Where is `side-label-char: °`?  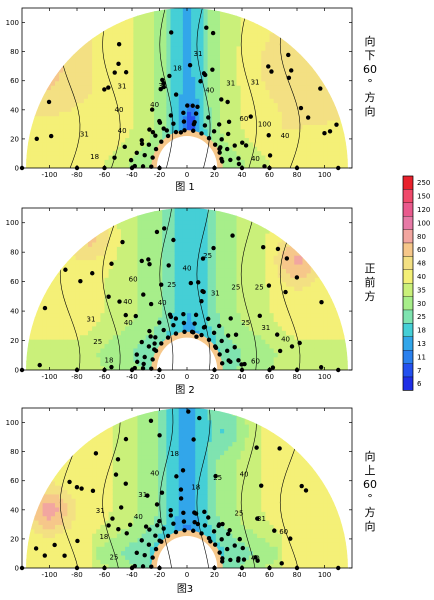 side-label-char: ° is located at coordinates (370, 83).